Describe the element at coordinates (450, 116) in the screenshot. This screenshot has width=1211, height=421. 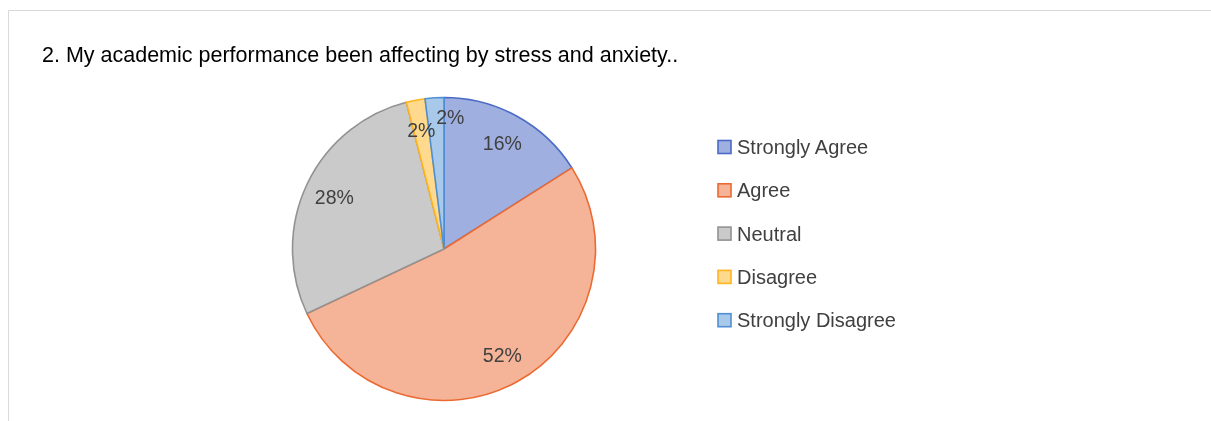
I see `data-label: 2%` at that location.